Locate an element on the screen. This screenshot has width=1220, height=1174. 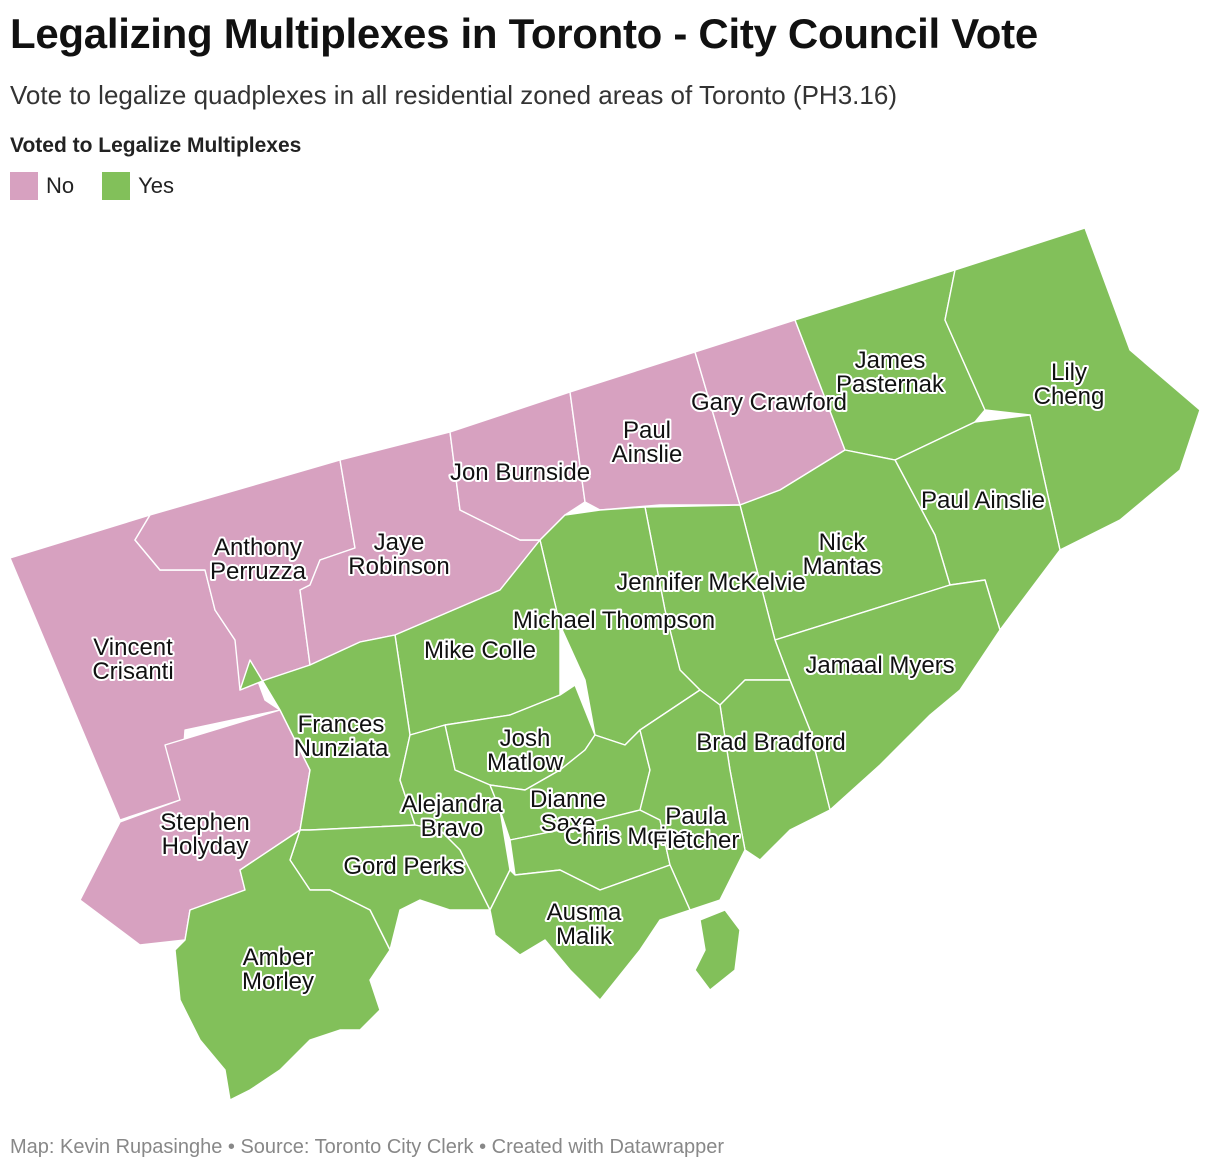
ward-label: Gord Perks is located at coordinates (403, 866).